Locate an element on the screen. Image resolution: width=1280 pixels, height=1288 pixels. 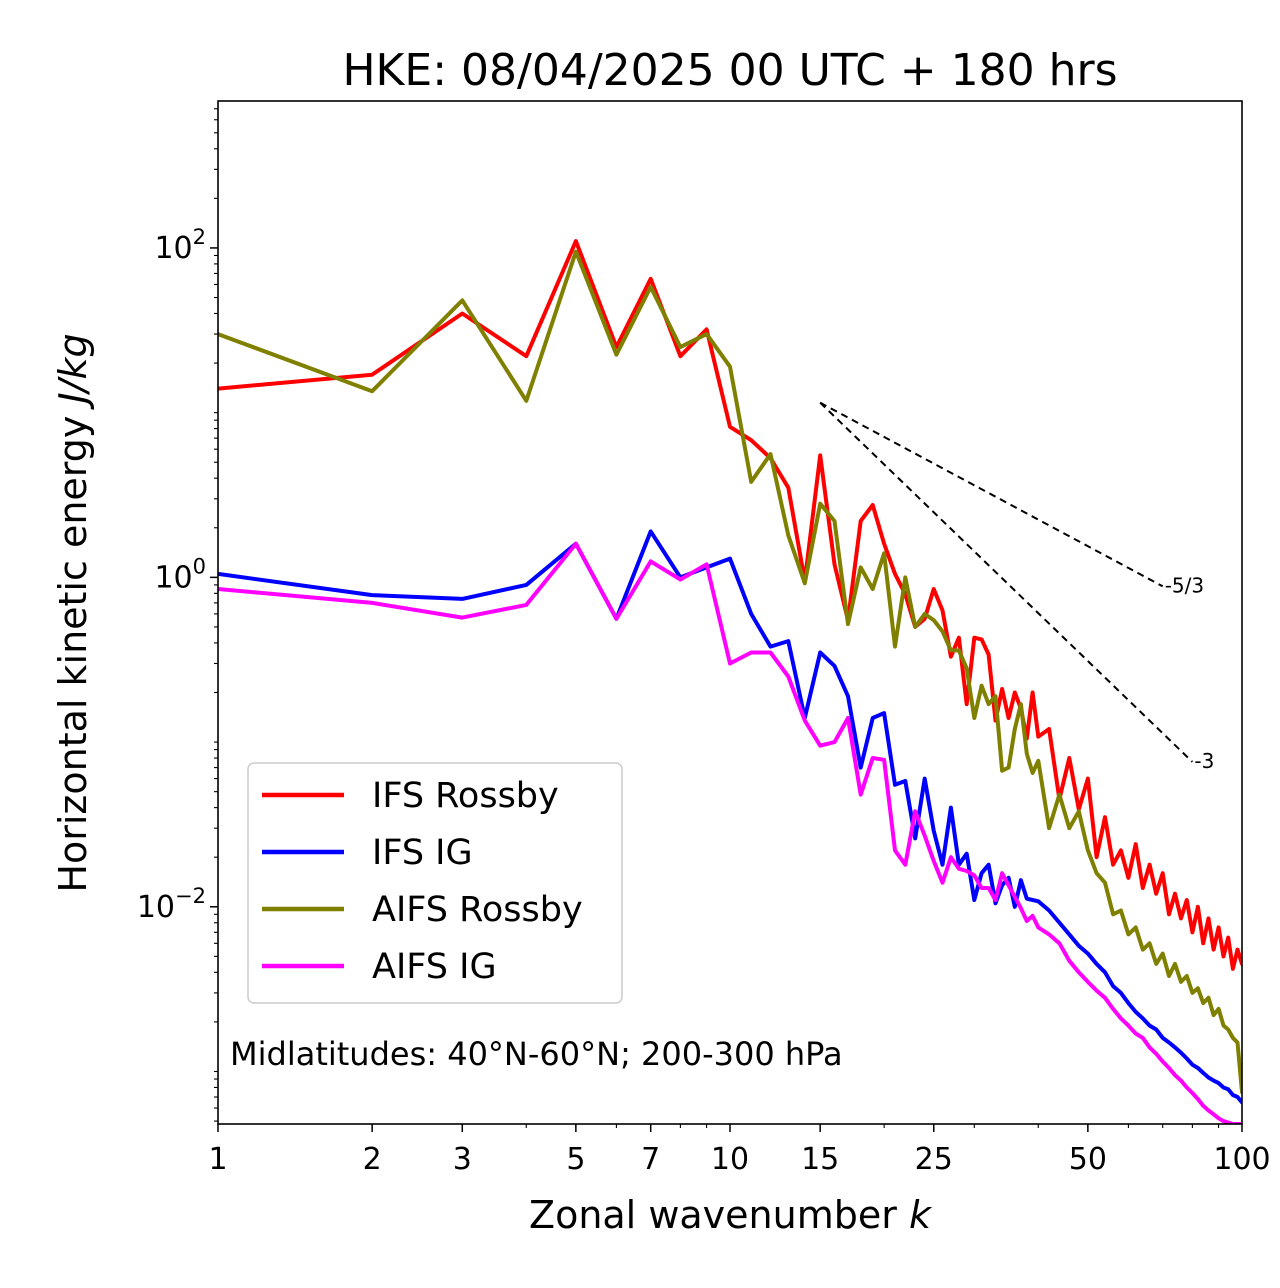
x-tick-label: 1 is located at coordinates (217, 1159).